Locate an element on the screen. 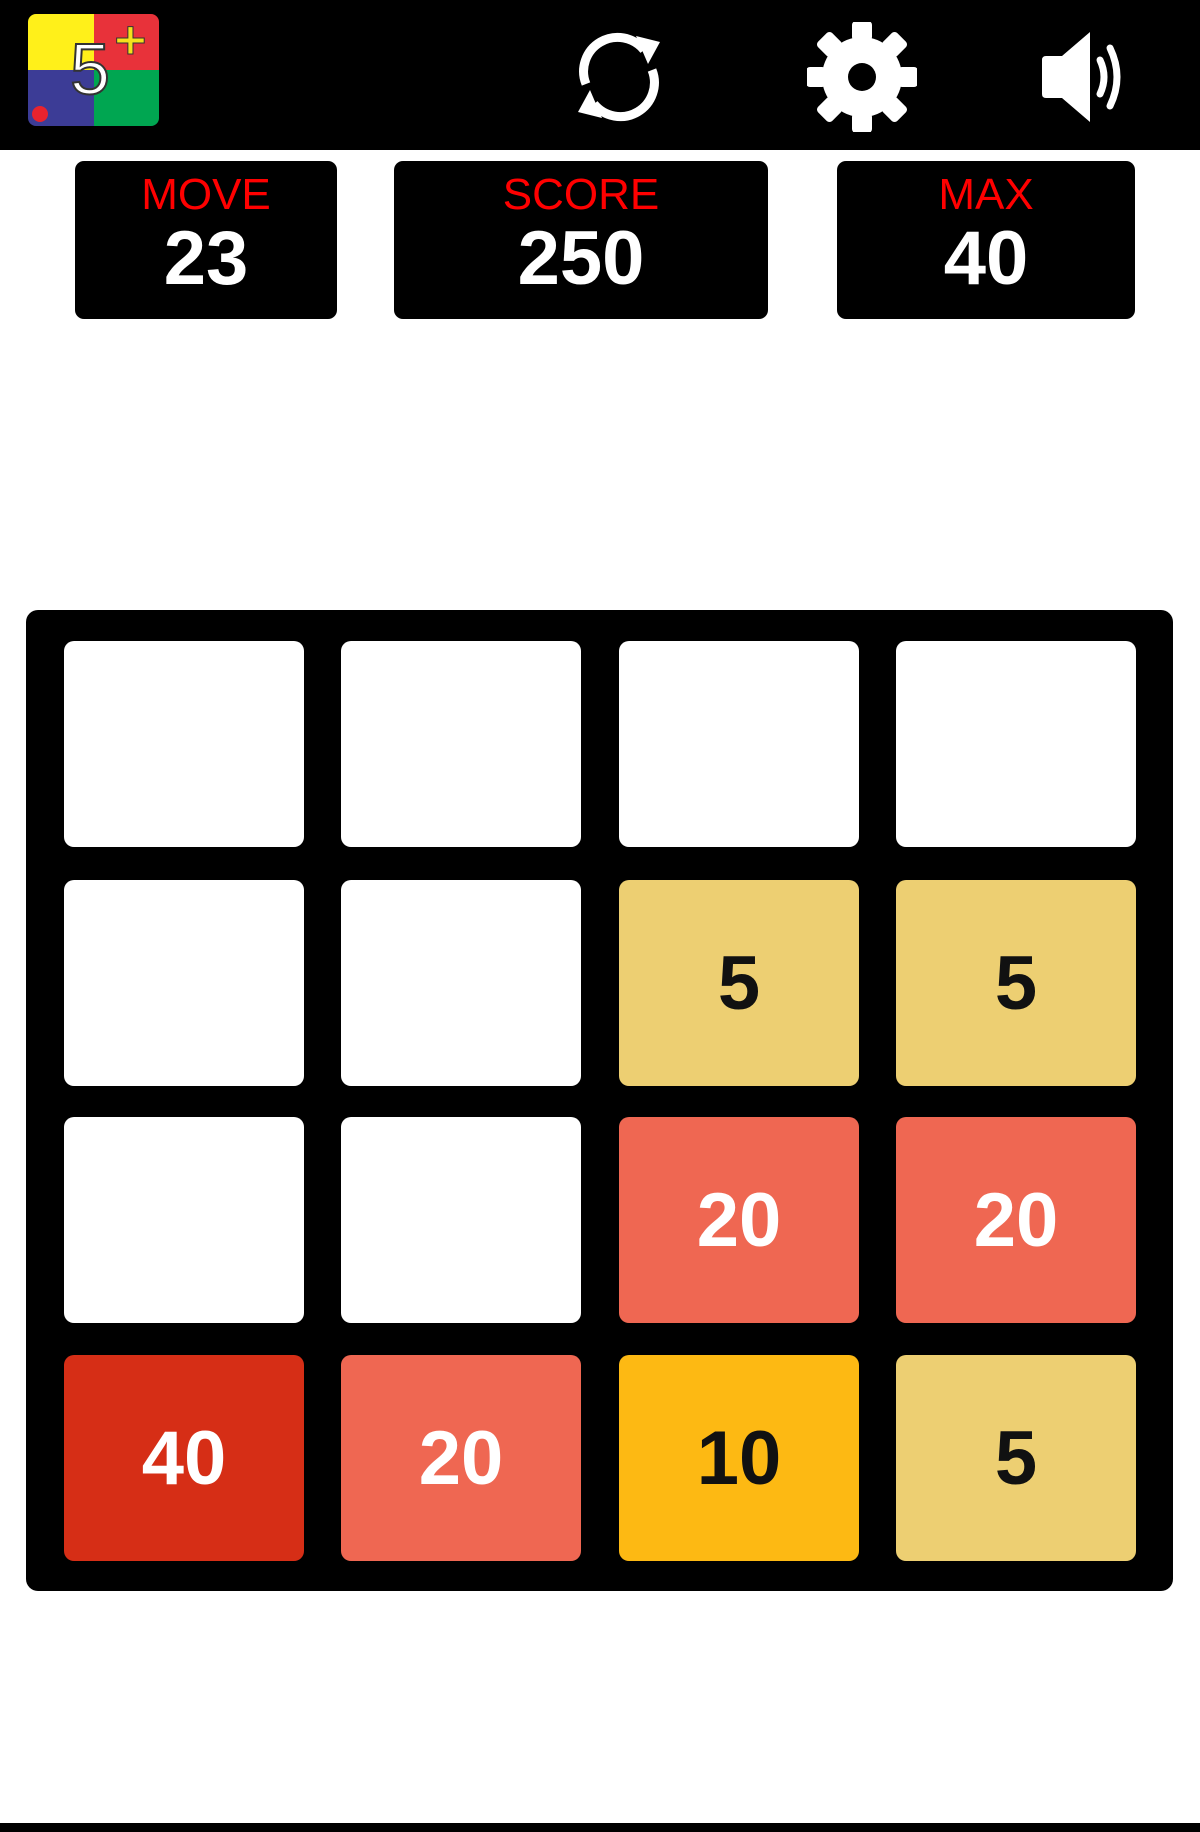 The width and height of the screenshot is (1200, 1832). restart-button is located at coordinates (619, 77).